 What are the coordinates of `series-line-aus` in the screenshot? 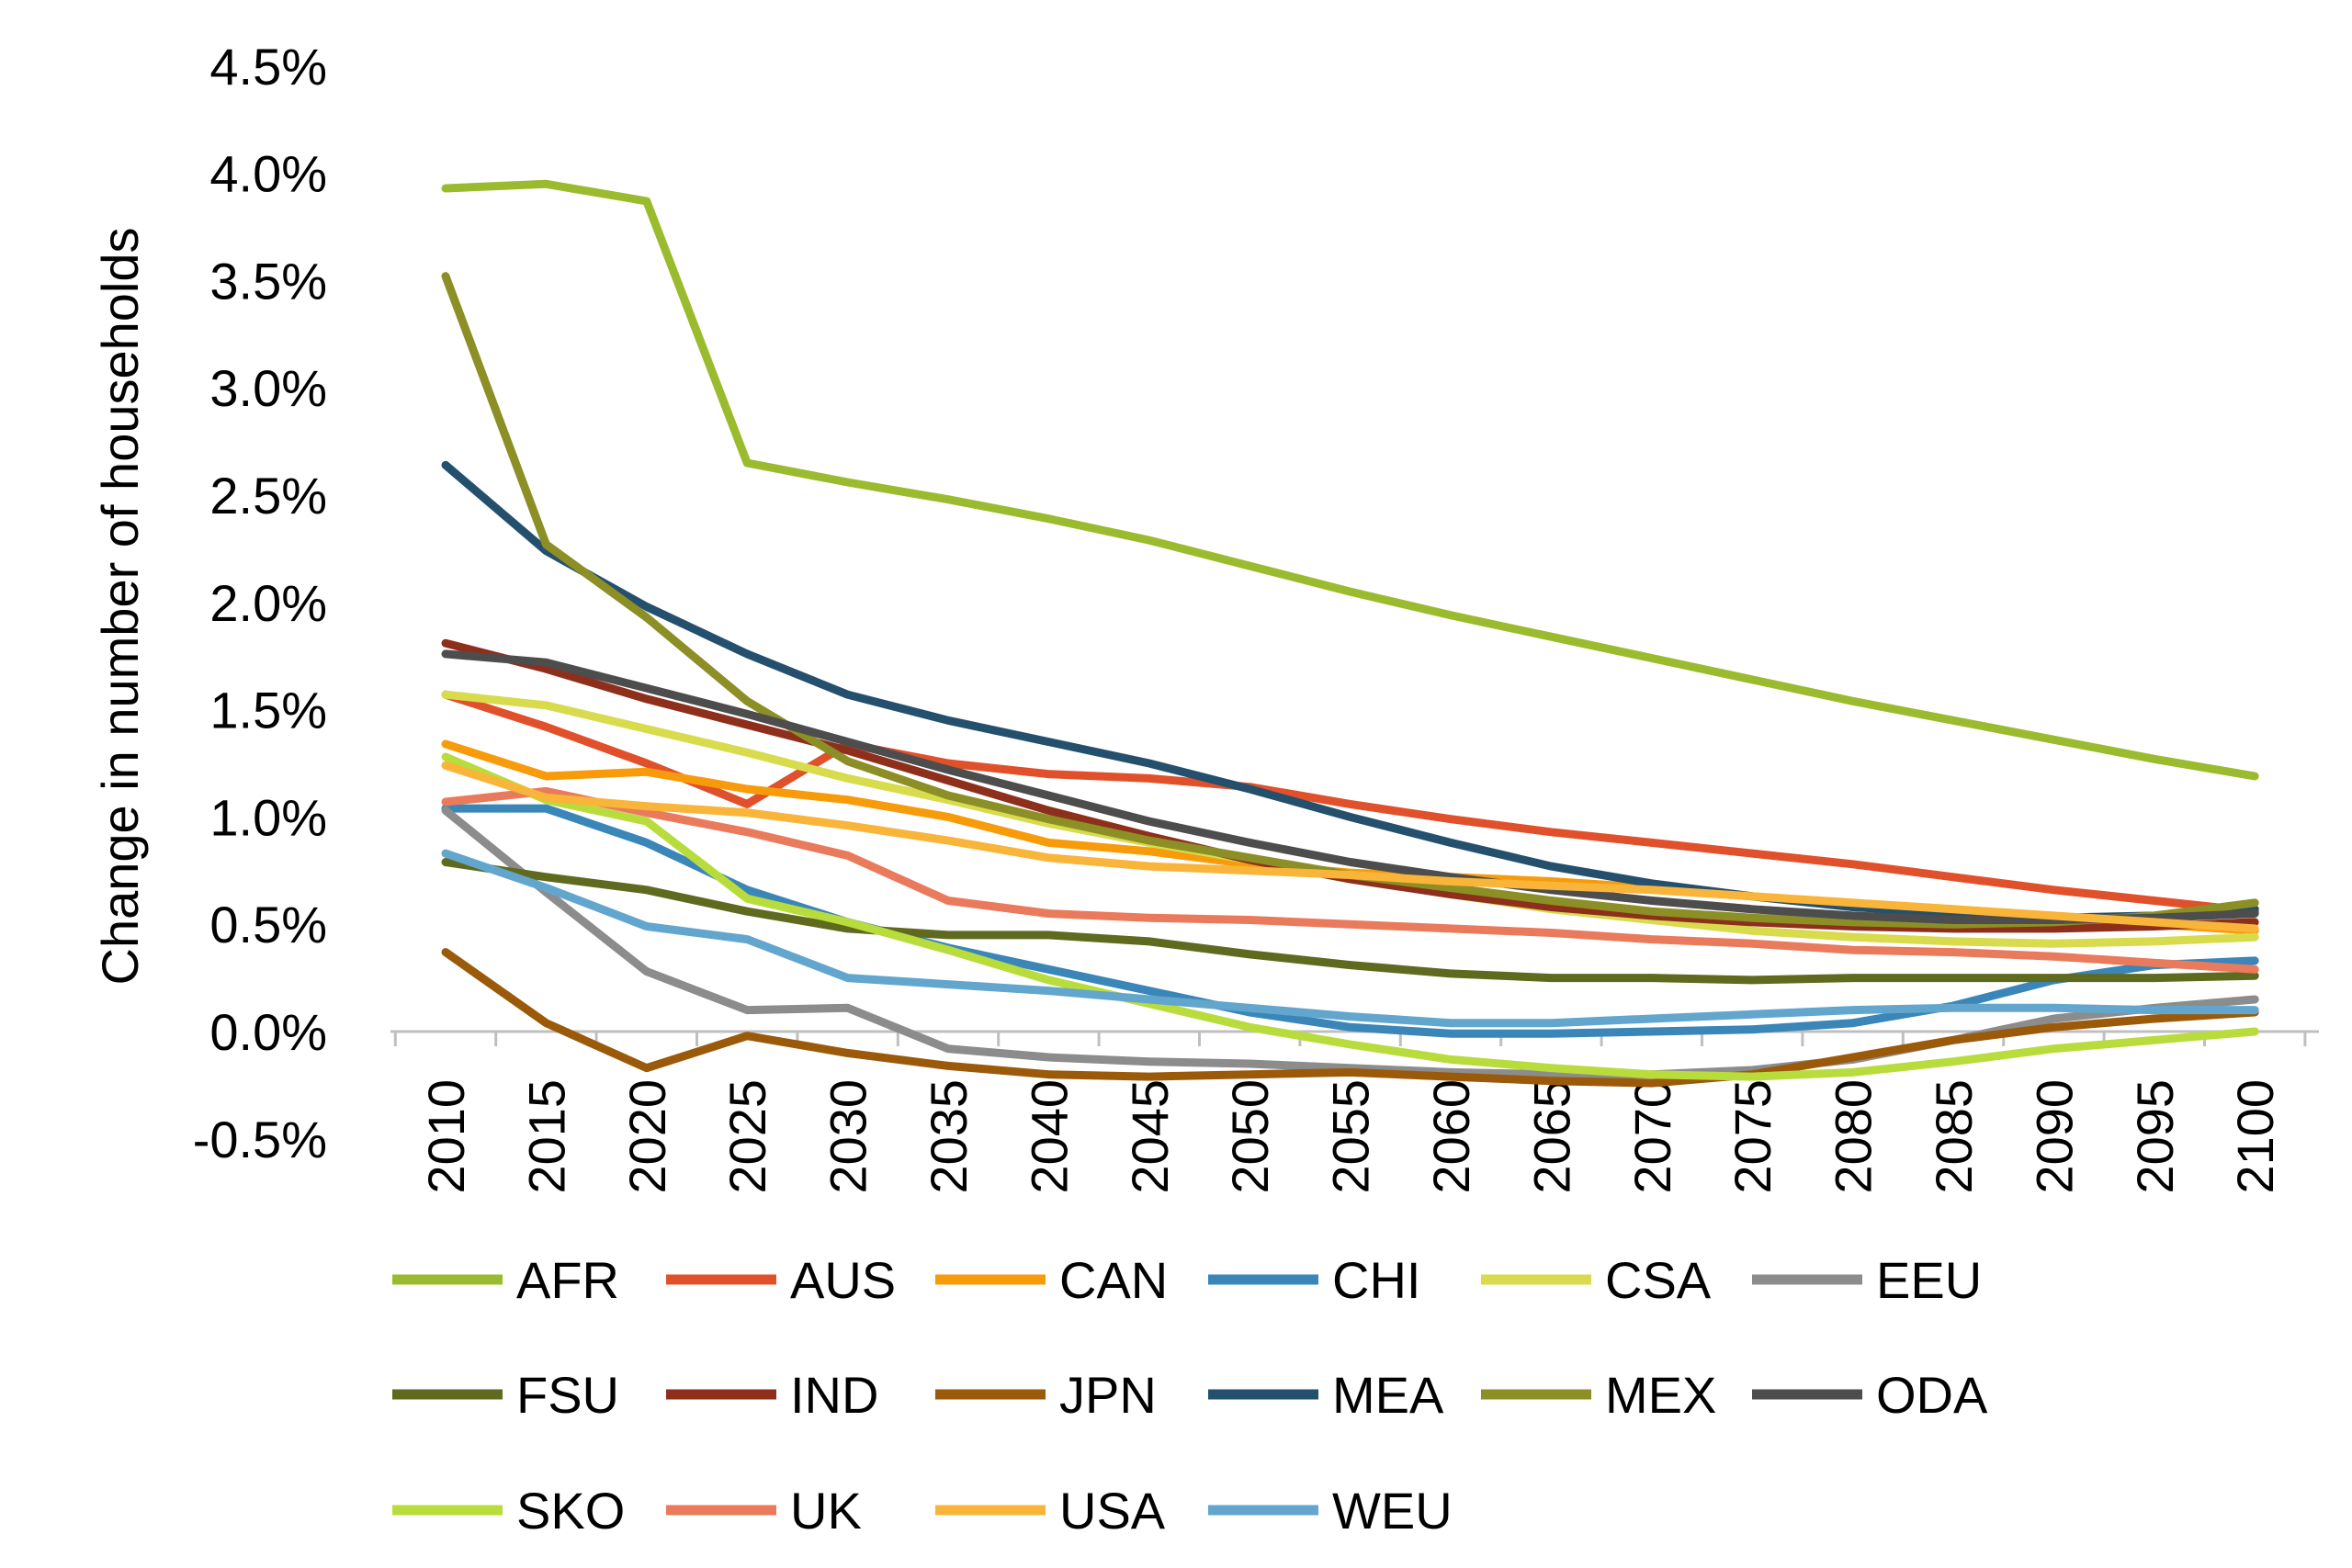 It's located at (1350, 803).